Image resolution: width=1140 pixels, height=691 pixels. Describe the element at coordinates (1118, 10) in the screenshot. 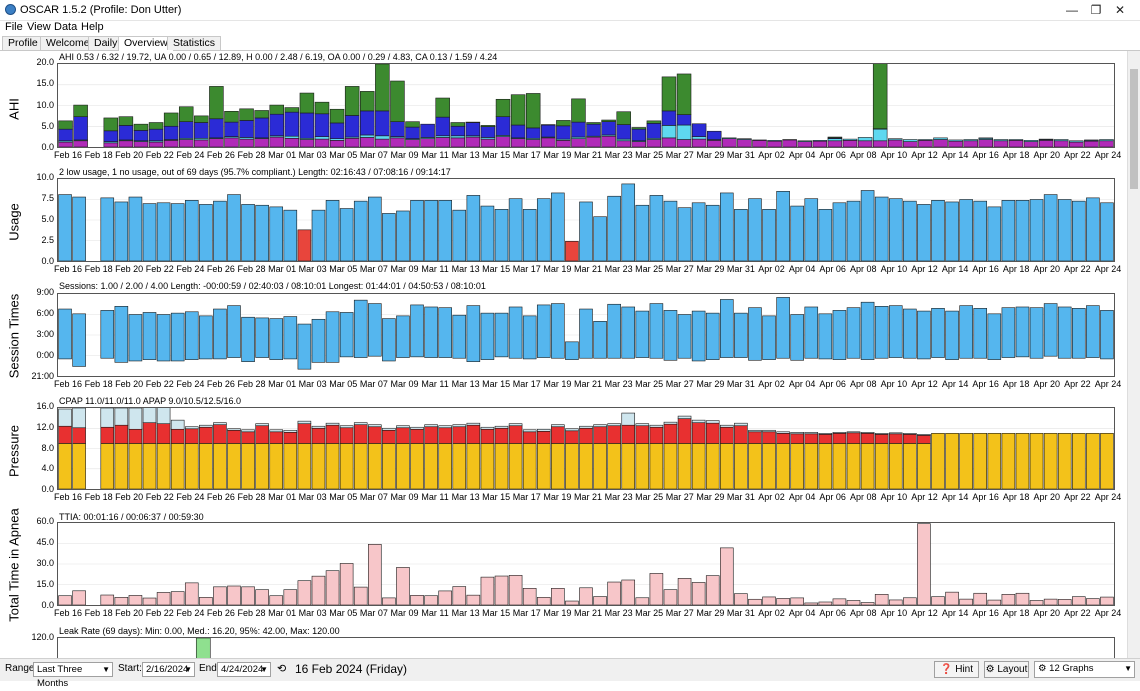

I see `close-button: ✕` at that location.